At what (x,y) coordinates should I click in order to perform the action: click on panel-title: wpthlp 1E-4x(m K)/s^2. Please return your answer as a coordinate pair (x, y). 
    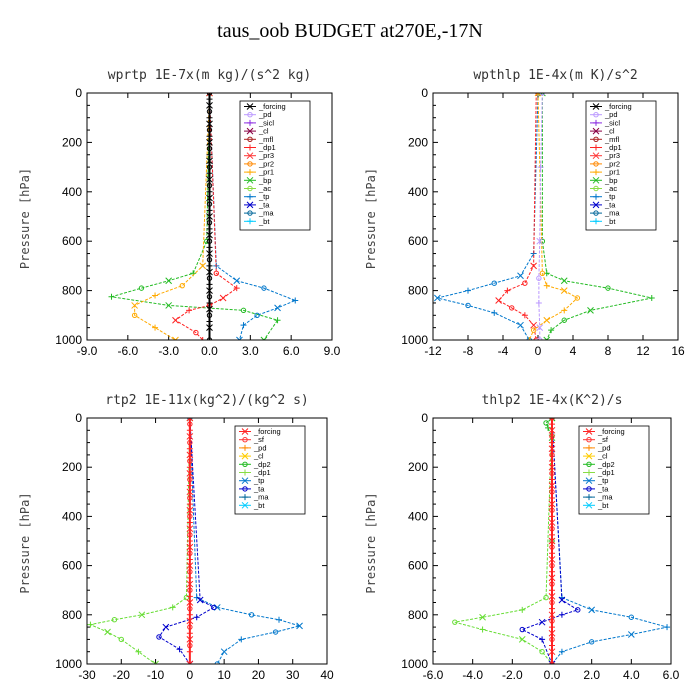
    Looking at the image, I should click on (555, 75).